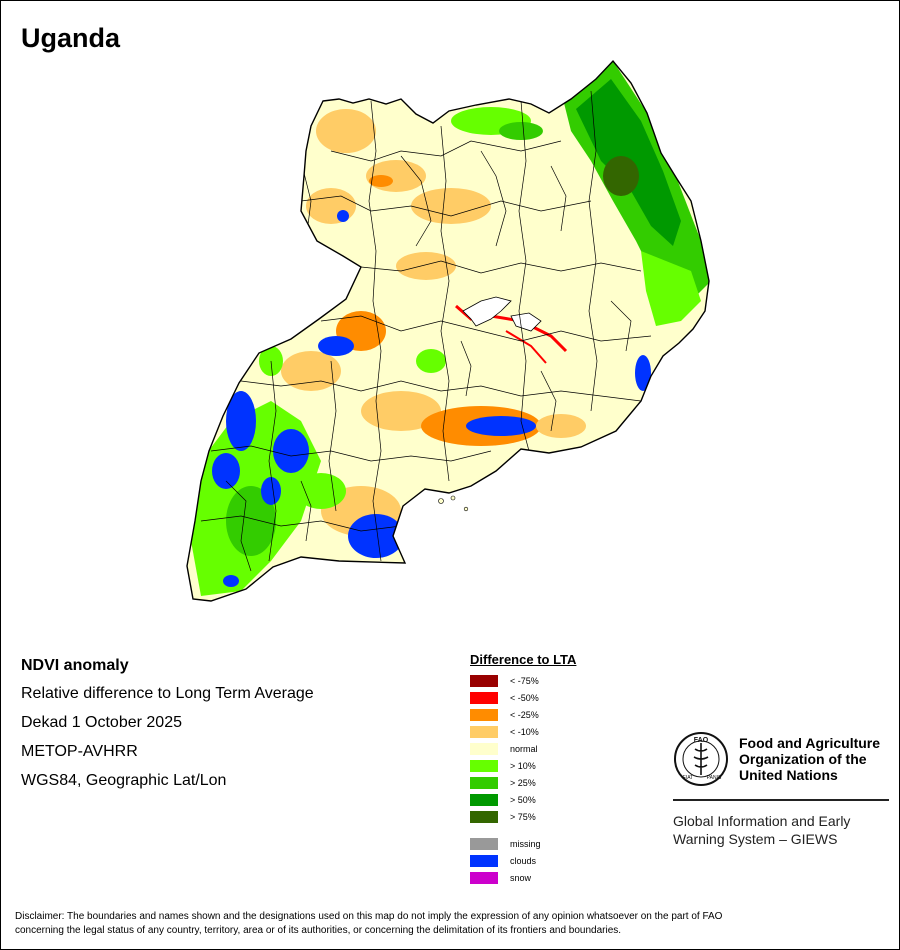  What do you see at coordinates (124, 780) in the screenshot?
I see `info-projection: WGS84, Geographic Lat/Lon` at bounding box center [124, 780].